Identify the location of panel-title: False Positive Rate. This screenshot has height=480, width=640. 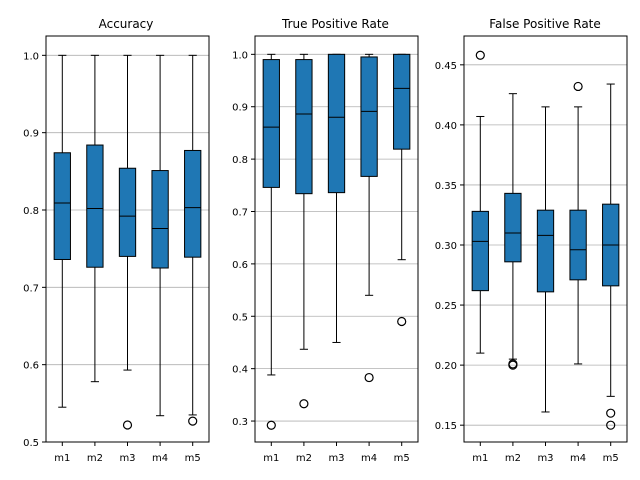
(545, 24).